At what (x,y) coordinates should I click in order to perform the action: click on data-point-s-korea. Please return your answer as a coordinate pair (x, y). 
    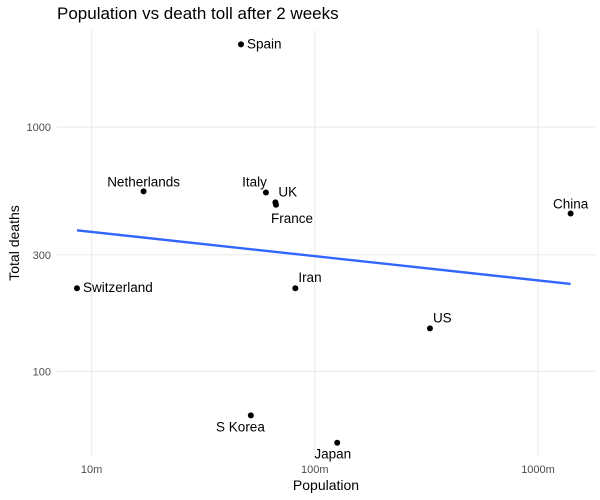
    Looking at the image, I should click on (250, 415).